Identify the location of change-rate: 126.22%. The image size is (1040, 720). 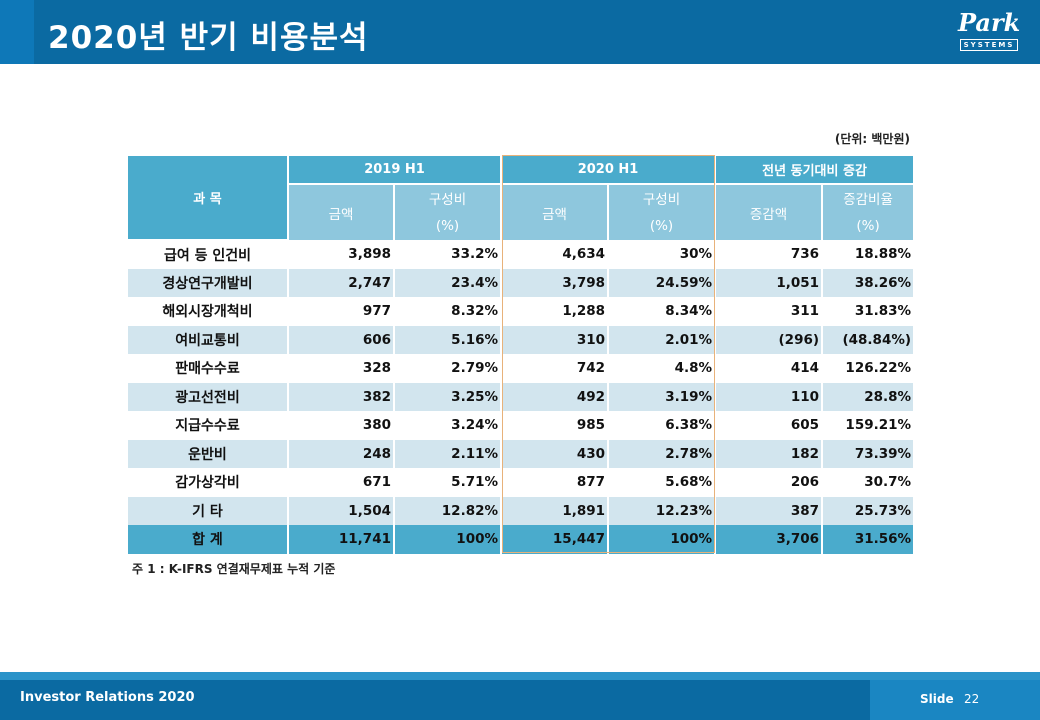
(878, 368).